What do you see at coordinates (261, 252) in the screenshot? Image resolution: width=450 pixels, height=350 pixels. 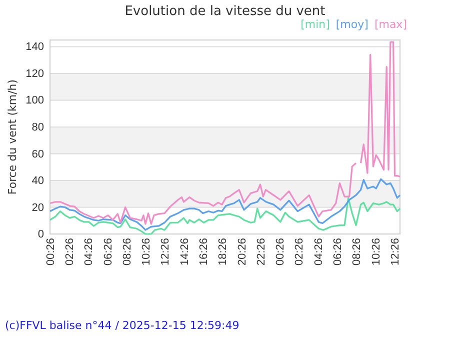 I see `x-tick-label: 22:26` at bounding box center [261, 252].